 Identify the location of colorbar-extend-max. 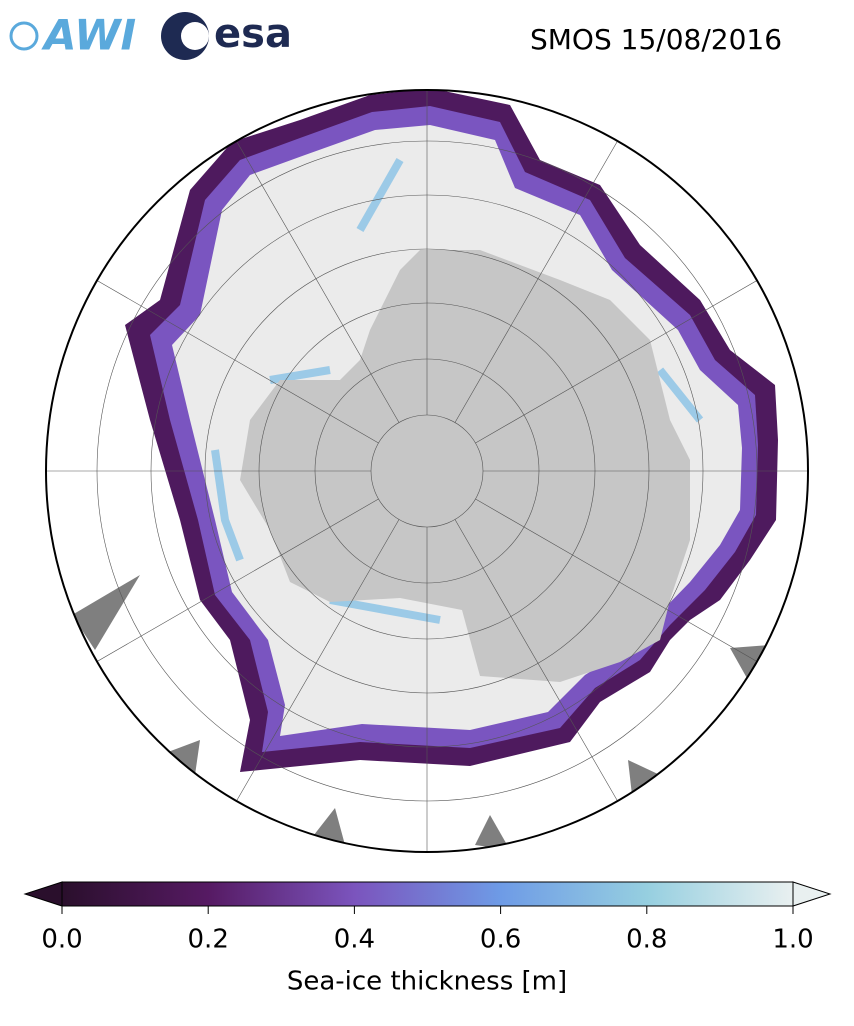
(812, 894).